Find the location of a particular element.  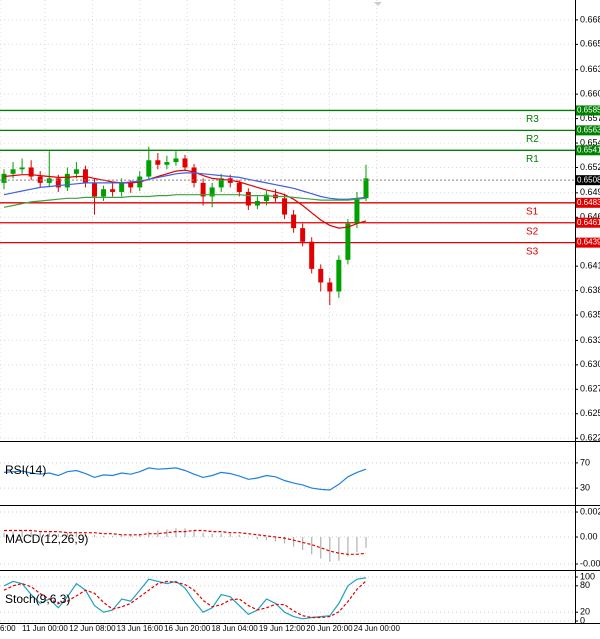

pivot-label: S3 is located at coordinates (532, 251).